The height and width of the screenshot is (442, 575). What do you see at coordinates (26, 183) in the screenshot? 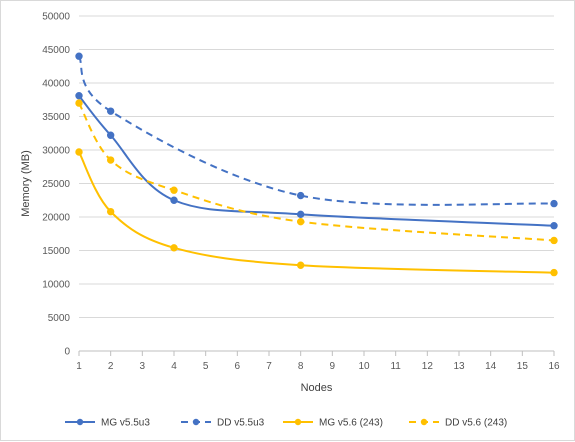
I see `y-axis-title: Memory (MB)` at bounding box center [26, 183].